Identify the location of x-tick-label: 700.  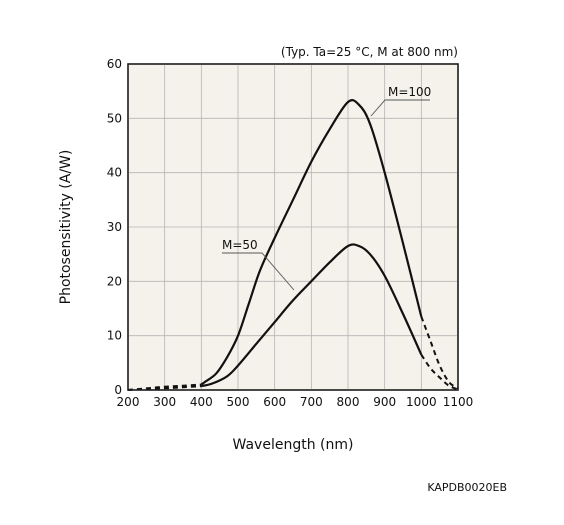
(311, 402).